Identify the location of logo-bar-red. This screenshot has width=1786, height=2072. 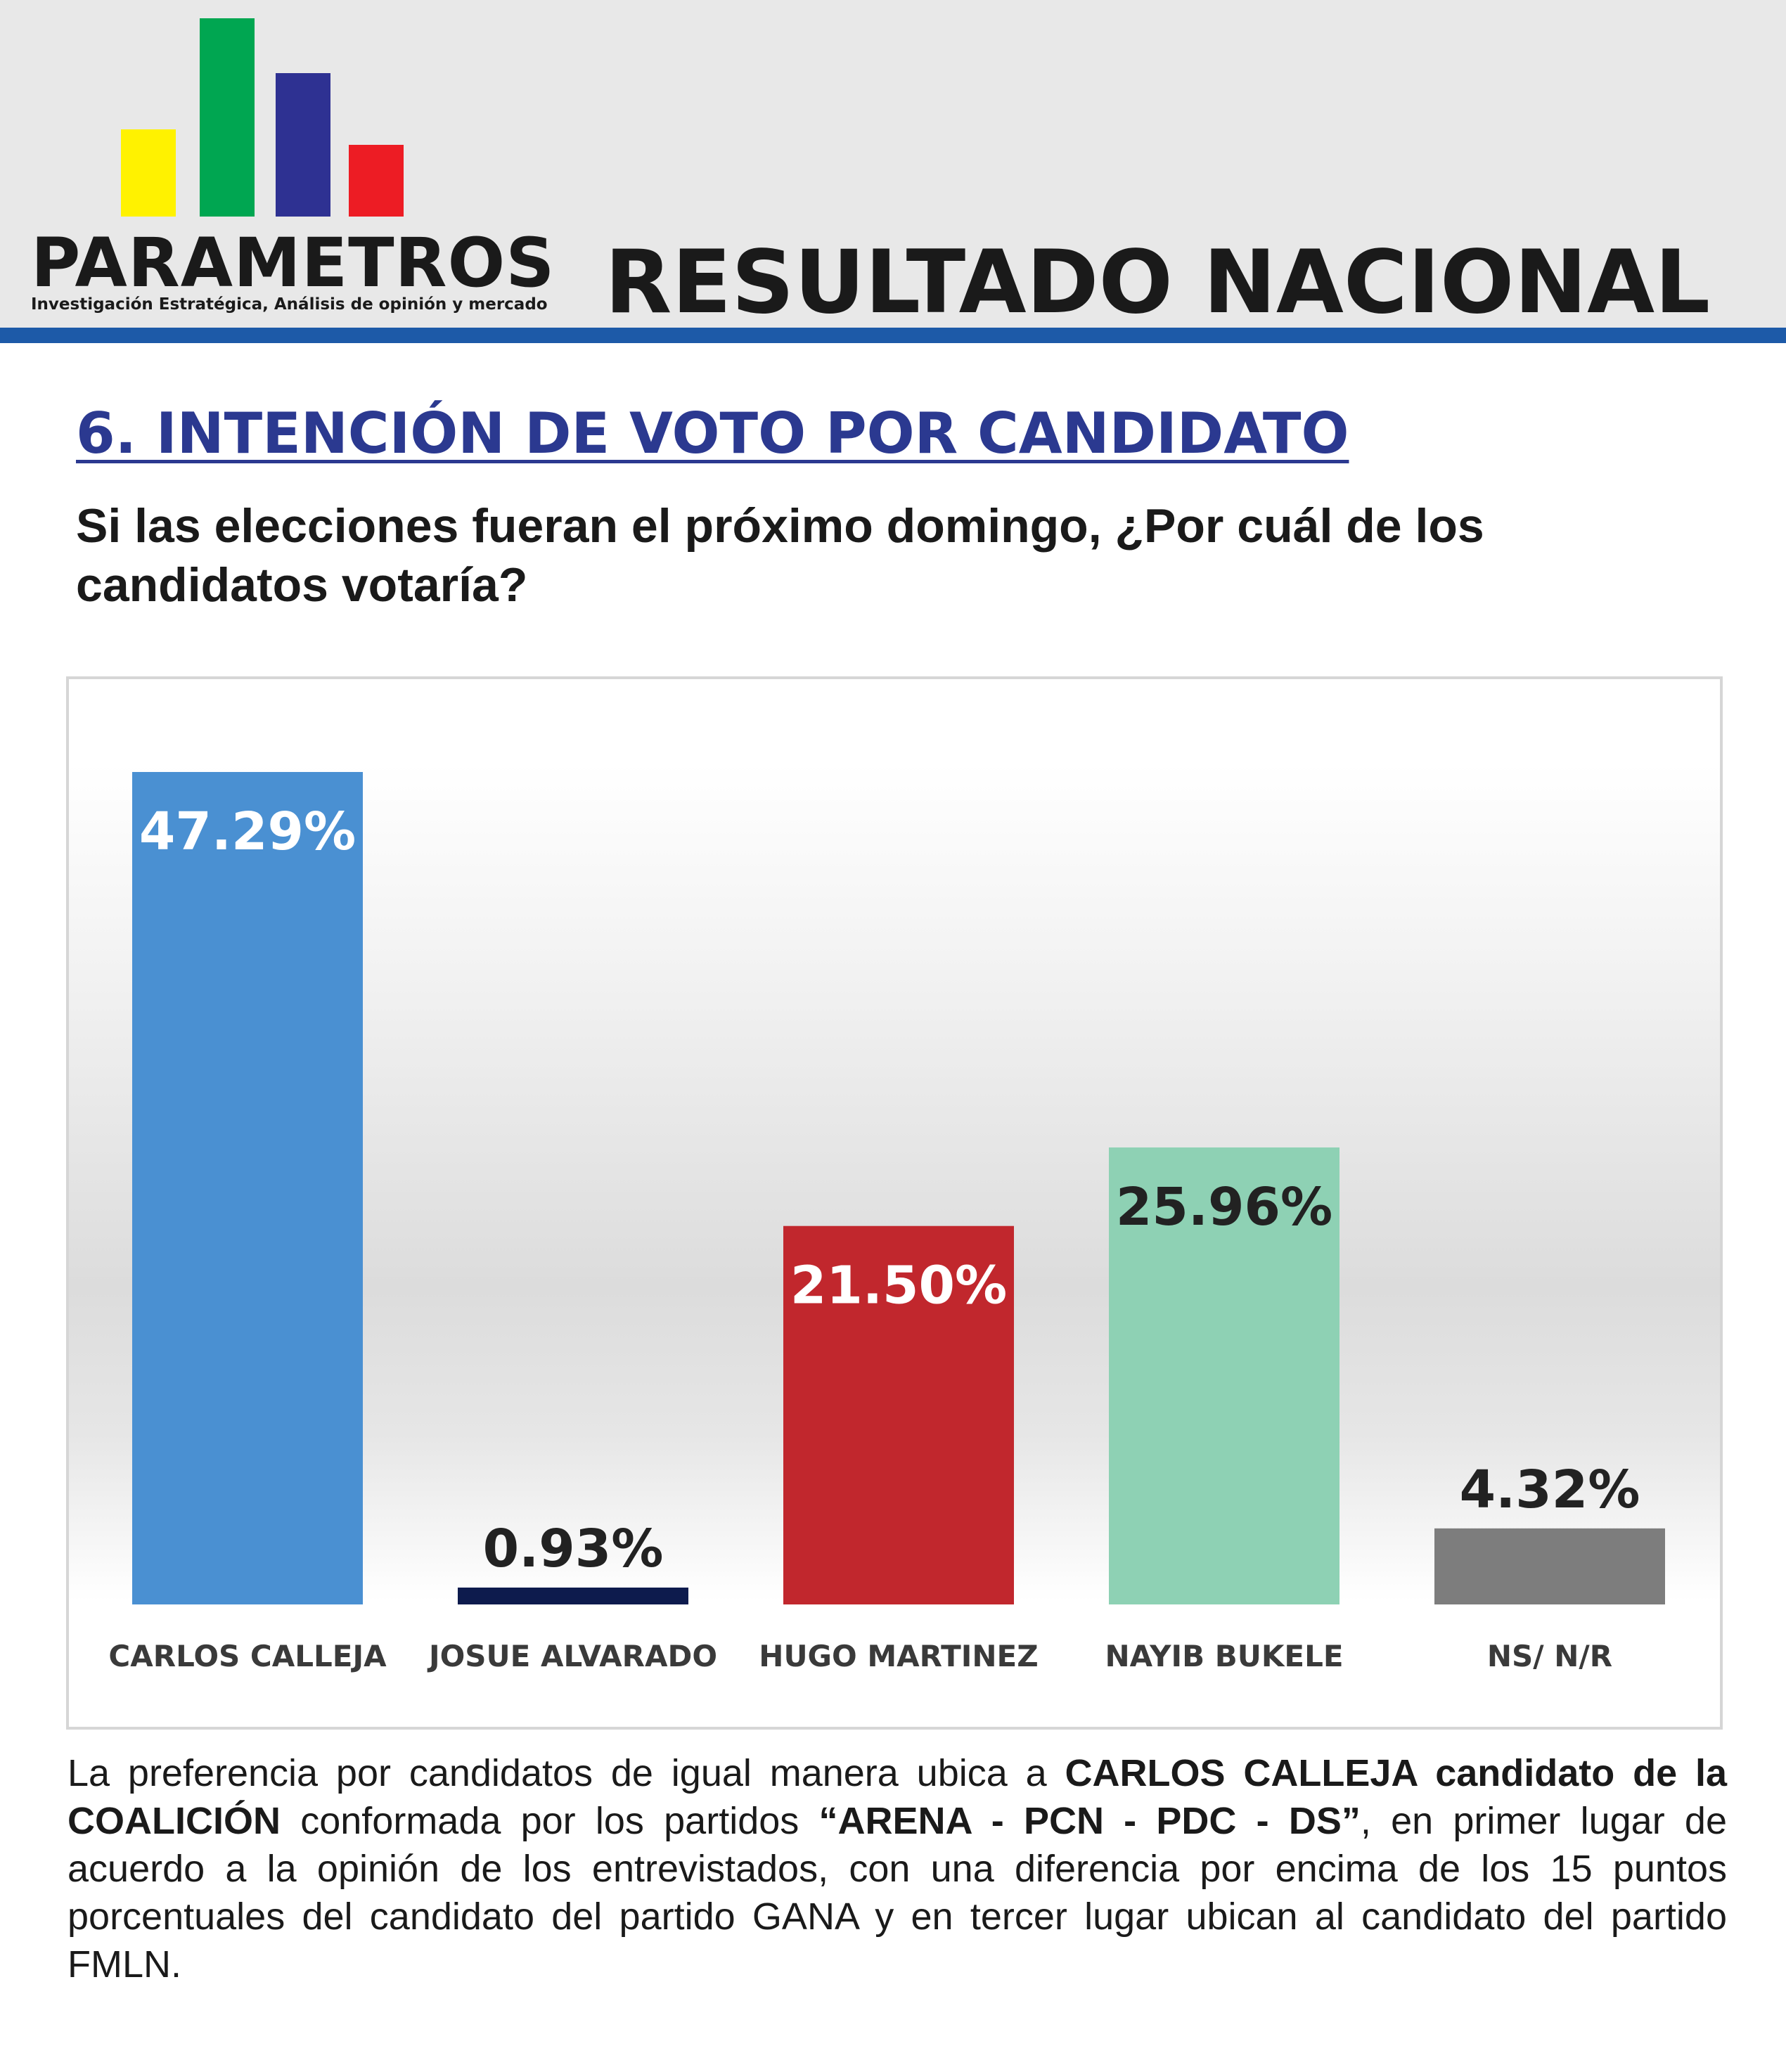
(377, 181).